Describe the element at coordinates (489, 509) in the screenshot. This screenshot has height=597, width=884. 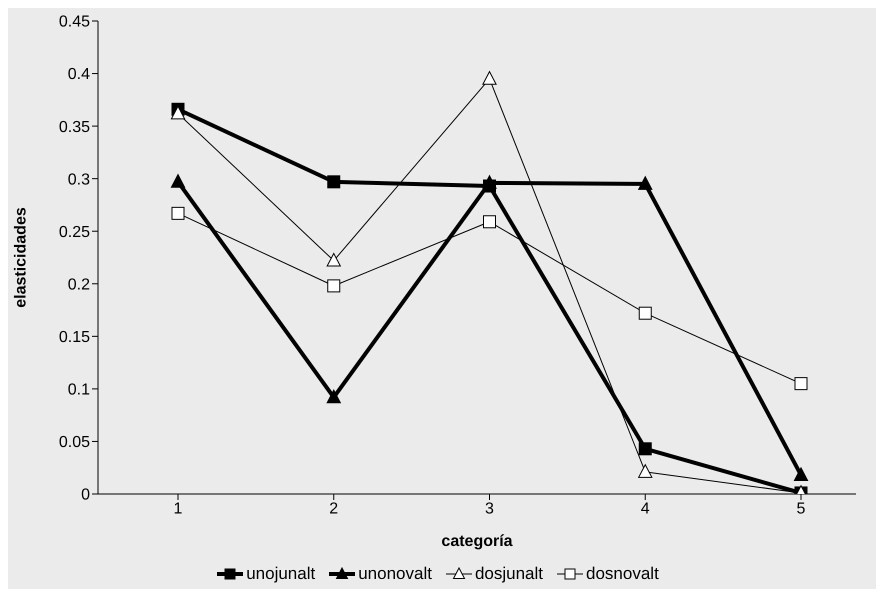
I see `x-tick-label: 3` at that location.